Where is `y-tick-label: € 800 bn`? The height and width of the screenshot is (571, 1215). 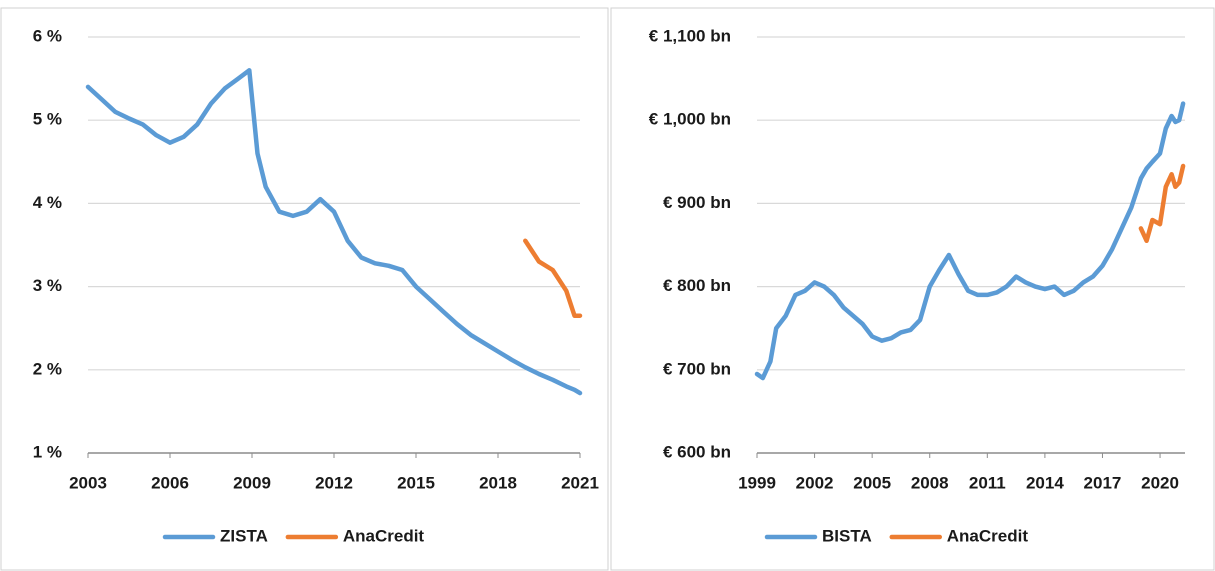 y-tick-label: € 800 bn is located at coordinates (697, 285).